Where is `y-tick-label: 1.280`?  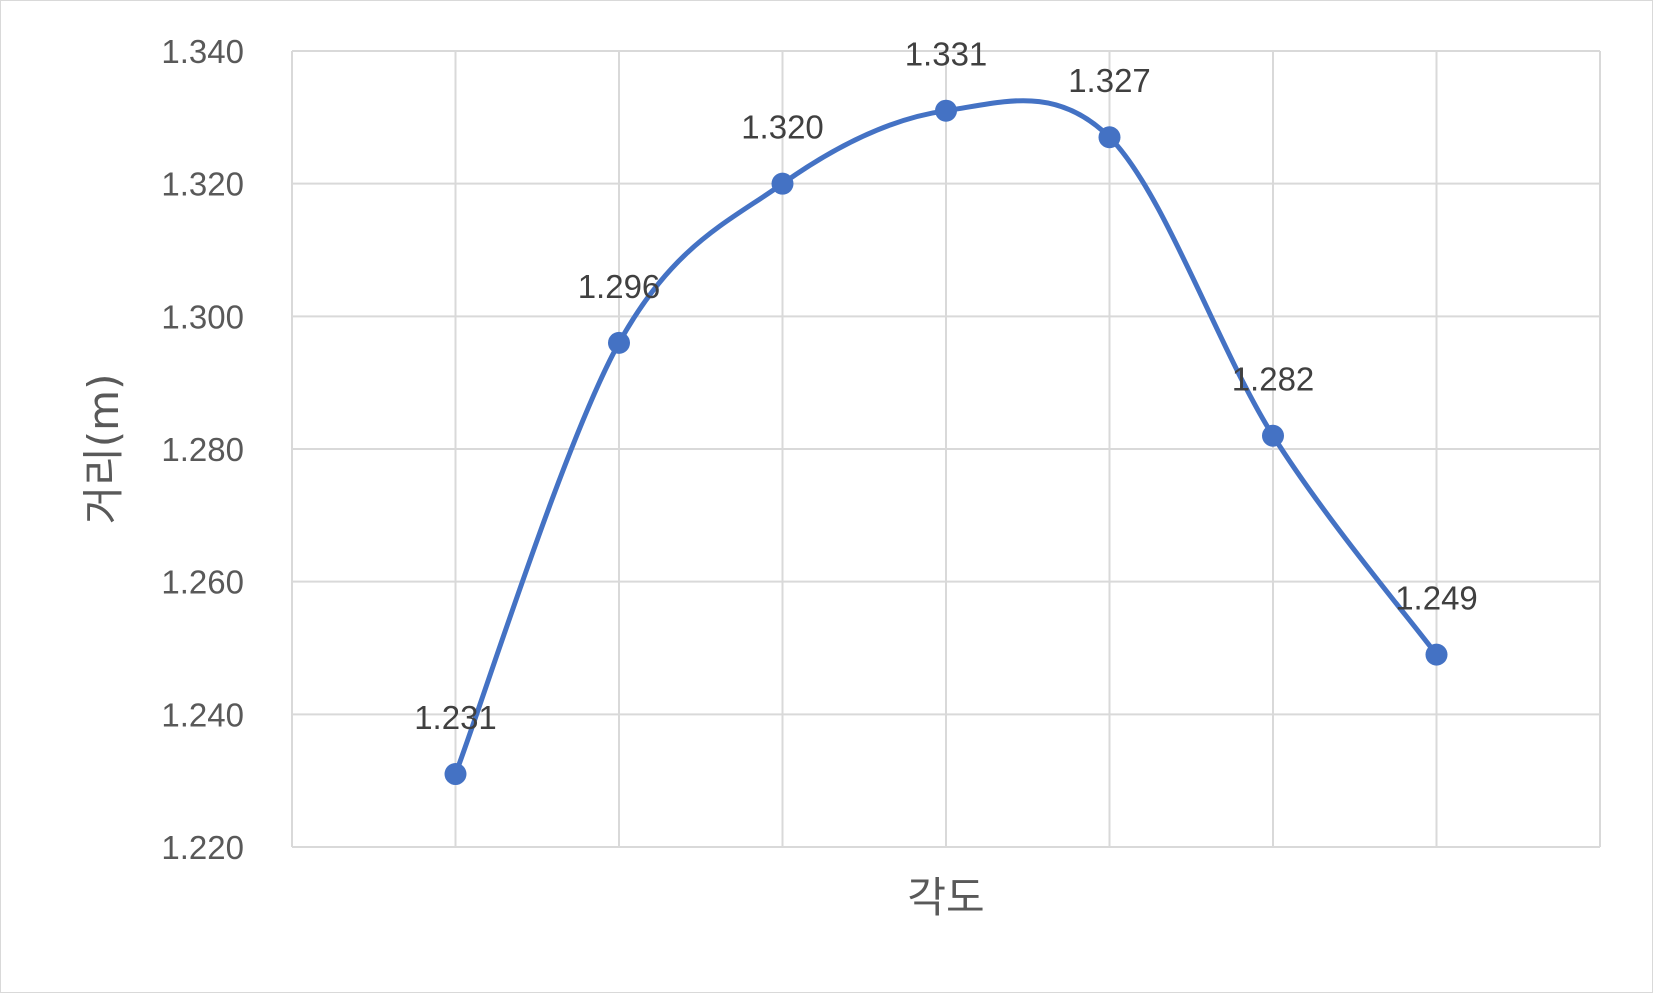 y-tick-label: 1.280 is located at coordinates (202, 449).